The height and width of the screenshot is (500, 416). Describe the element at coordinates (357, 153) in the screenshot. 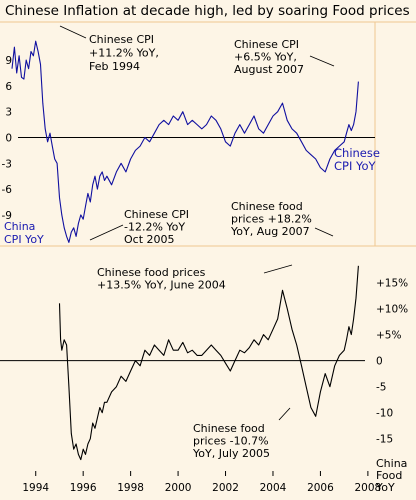

I see `cpi-label-right-line-1: Chinese` at that location.